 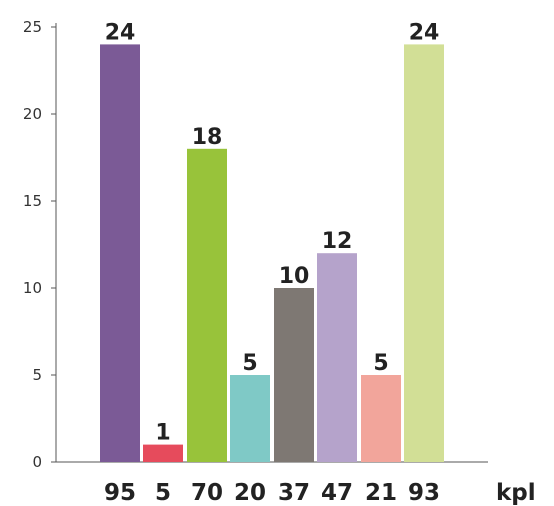 What do you see at coordinates (163, 493) in the screenshot?
I see `x-category-label: 5` at bounding box center [163, 493].